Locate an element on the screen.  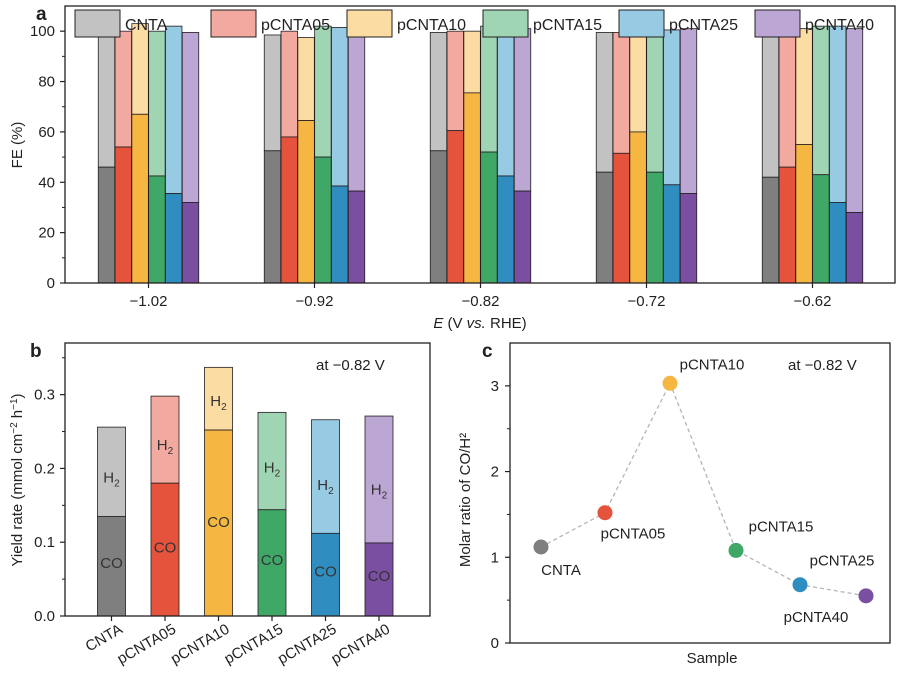
legend-swatch-pcnta15 is located at coordinates (505, 23).